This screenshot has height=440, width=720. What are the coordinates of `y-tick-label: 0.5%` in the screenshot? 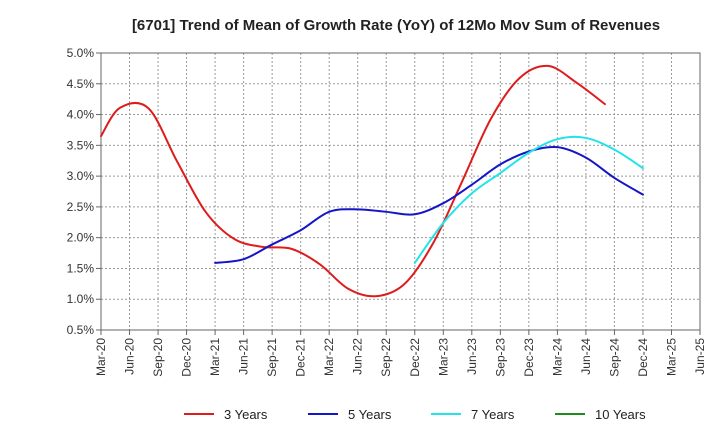 It's located at (81, 330).